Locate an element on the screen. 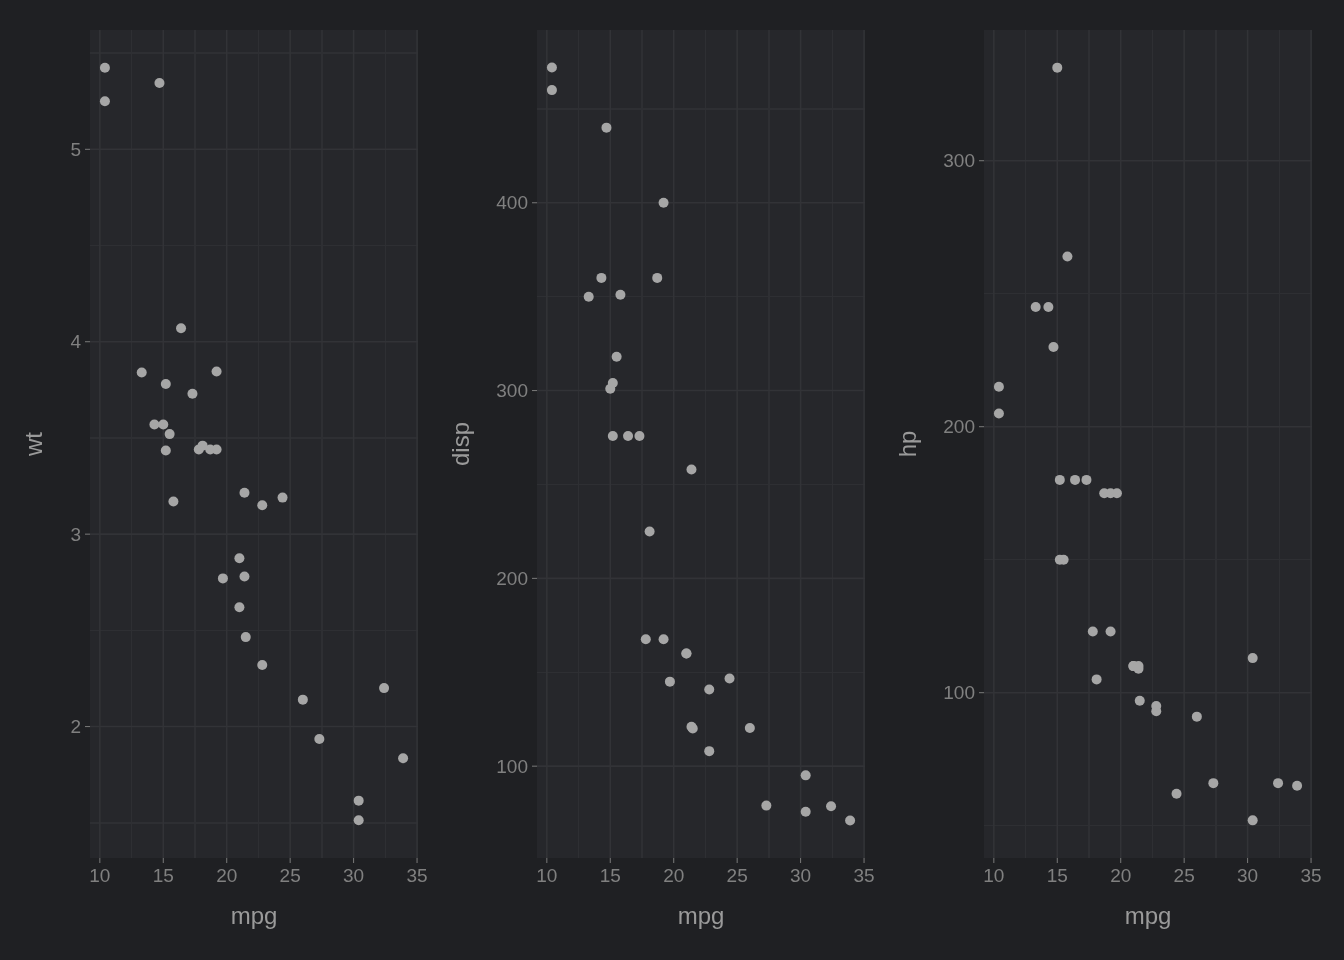 The image size is (1344, 960). y-tick-label: 400 is located at coordinates (512, 203).